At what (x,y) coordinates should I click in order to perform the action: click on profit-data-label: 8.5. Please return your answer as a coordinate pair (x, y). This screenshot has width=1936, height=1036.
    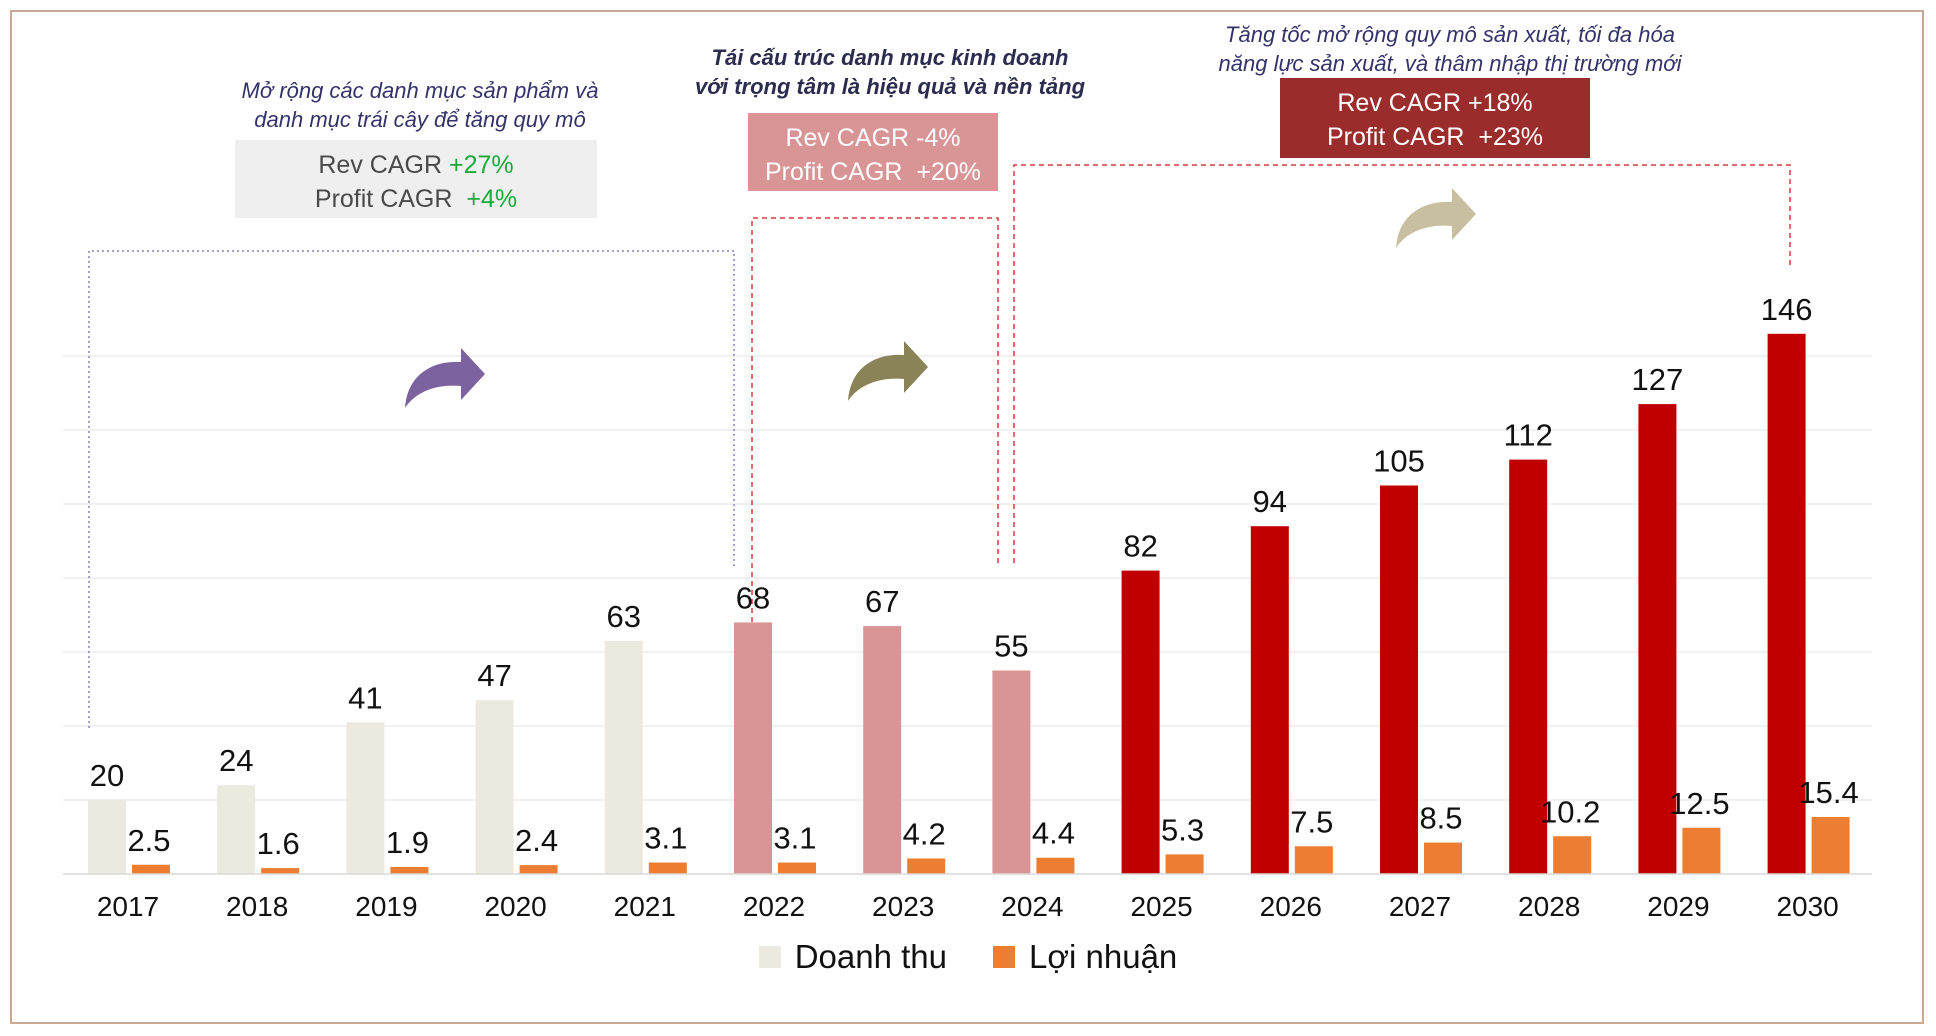
    Looking at the image, I should click on (1440, 818).